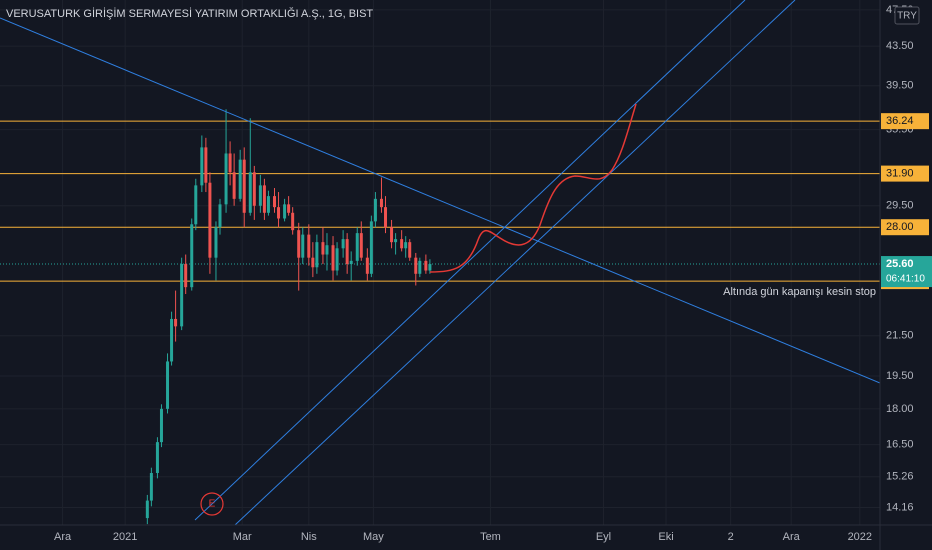 The height and width of the screenshot is (550, 932). I want to click on x-tick-label: 2021, so click(125, 537).